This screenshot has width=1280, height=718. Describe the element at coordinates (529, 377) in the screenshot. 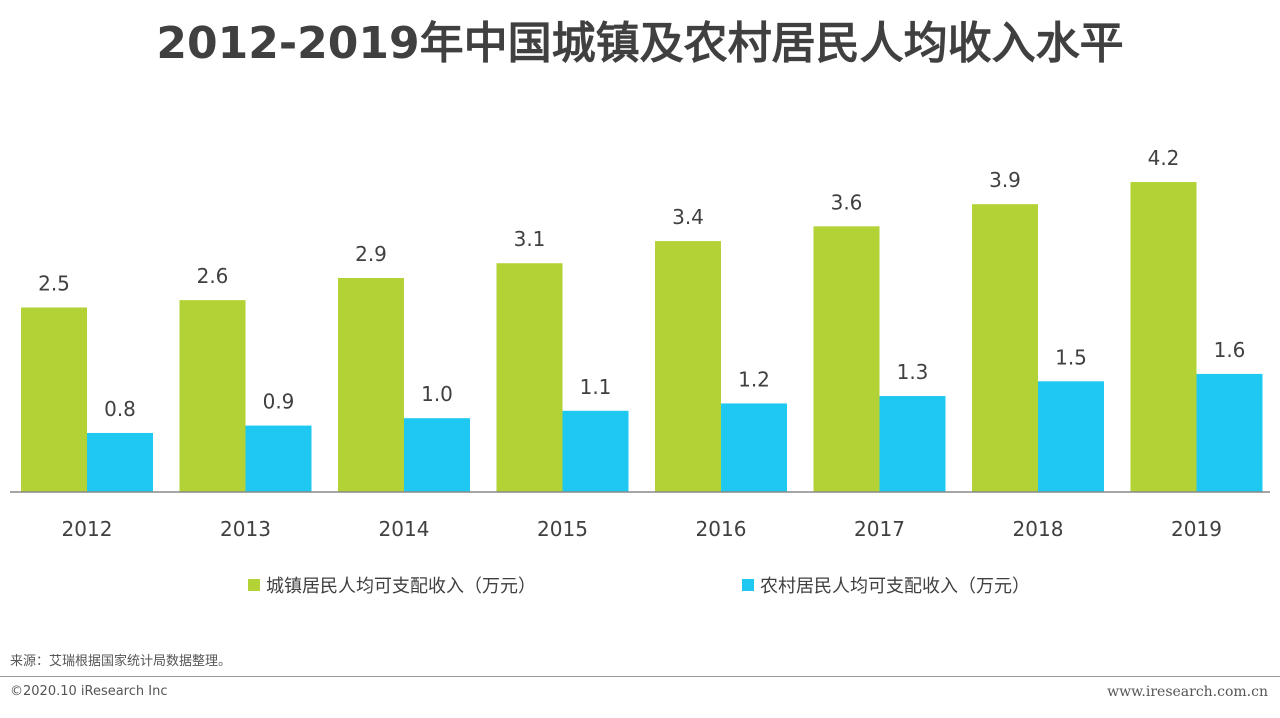

I see `bar-urban-2015` at that location.